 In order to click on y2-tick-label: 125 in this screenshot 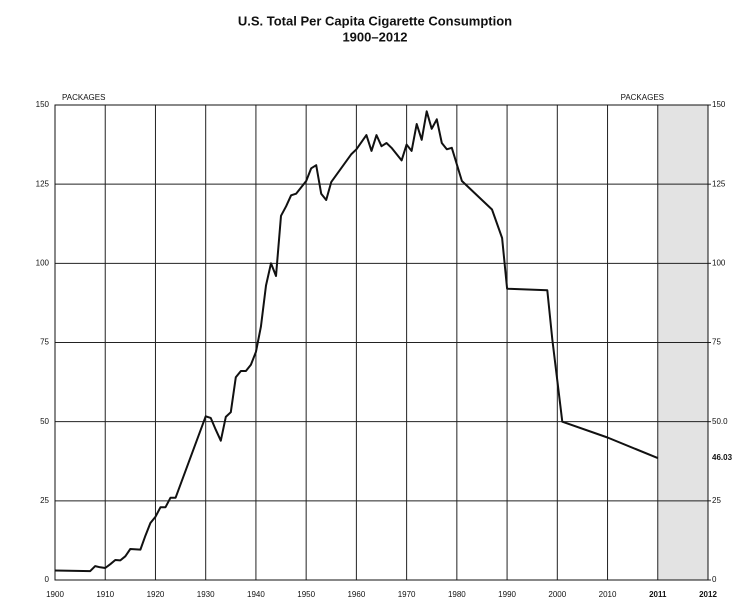, I will do `click(719, 183)`.